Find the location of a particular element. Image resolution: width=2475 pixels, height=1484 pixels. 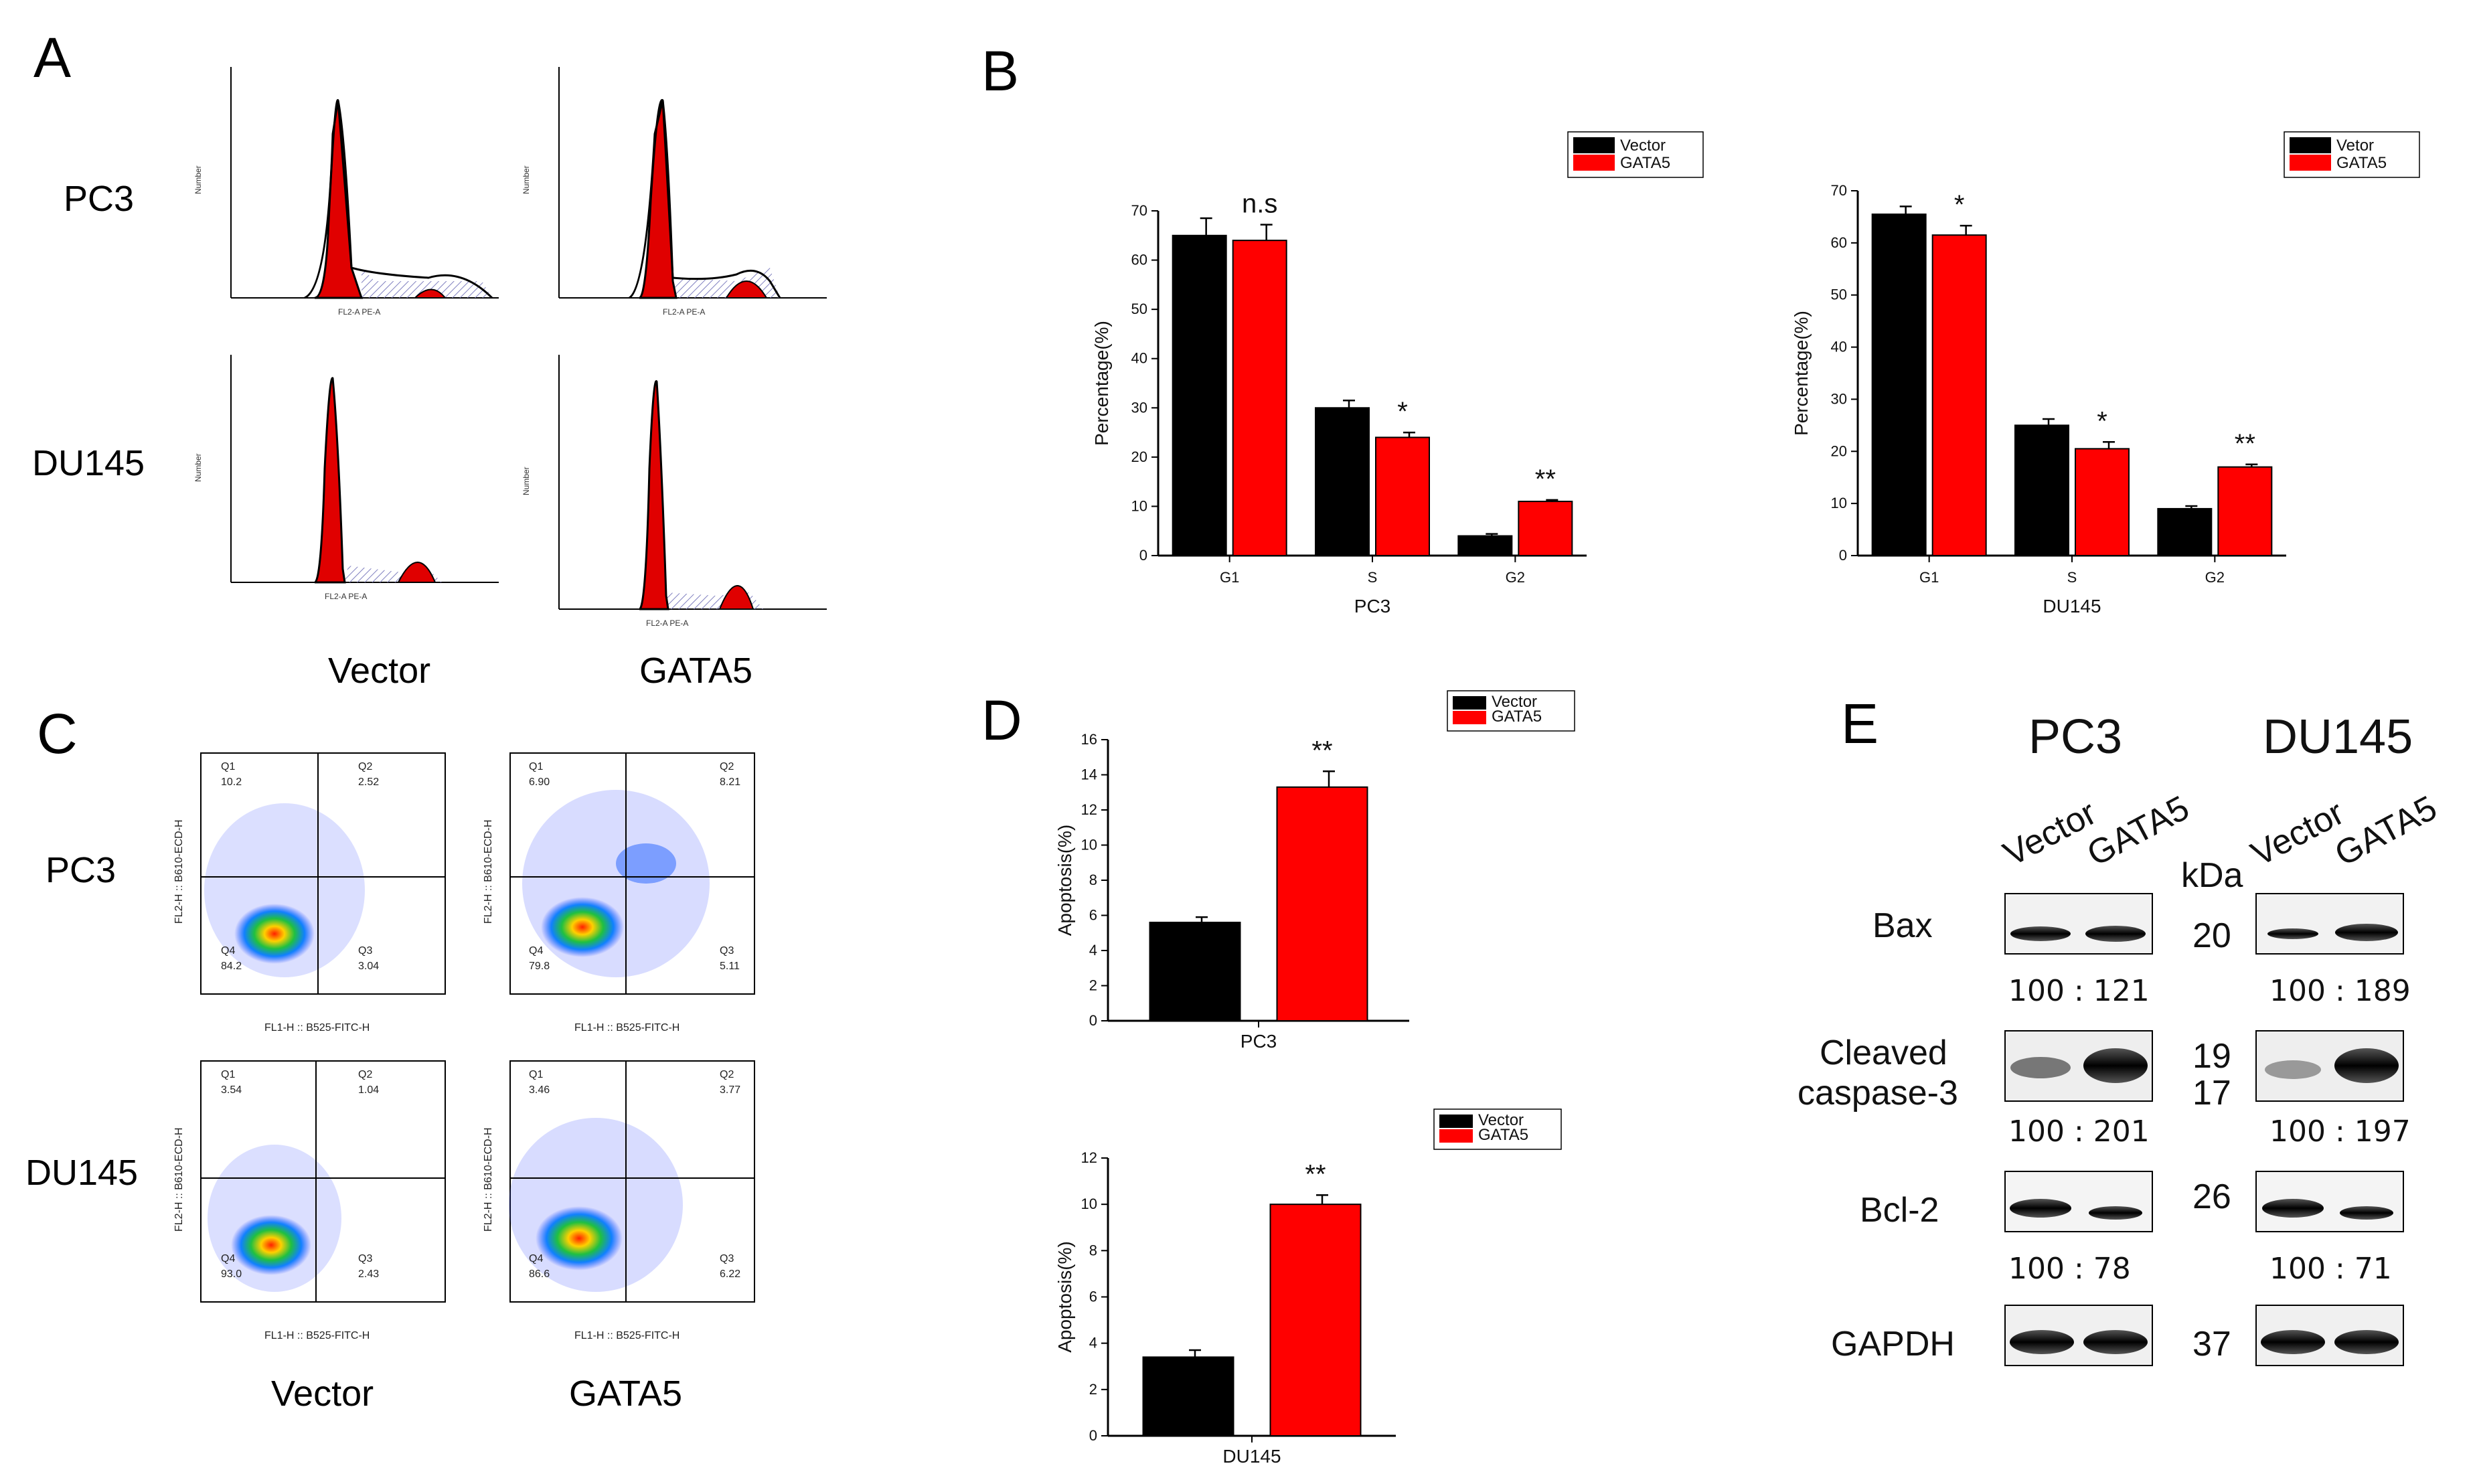

bar-gata5-pc3 is located at coordinates (1322, 904).